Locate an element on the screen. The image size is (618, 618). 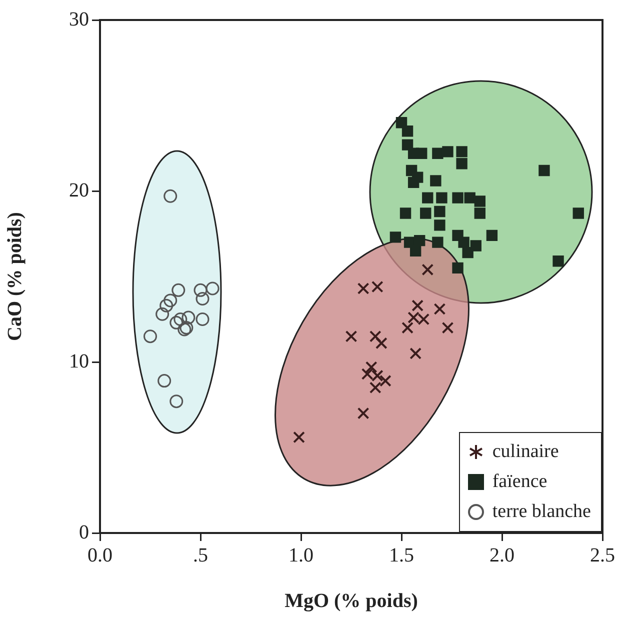
x-tick-label: .5 is located at coordinates (200, 555).